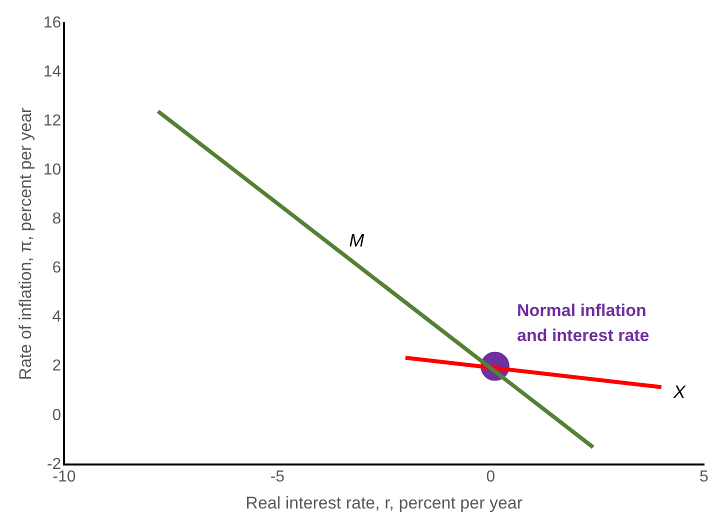 The width and height of the screenshot is (727, 530). What do you see at coordinates (704, 477) in the screenshot?
I see `x-tick-label: 5` at bounding box center [704, 477].